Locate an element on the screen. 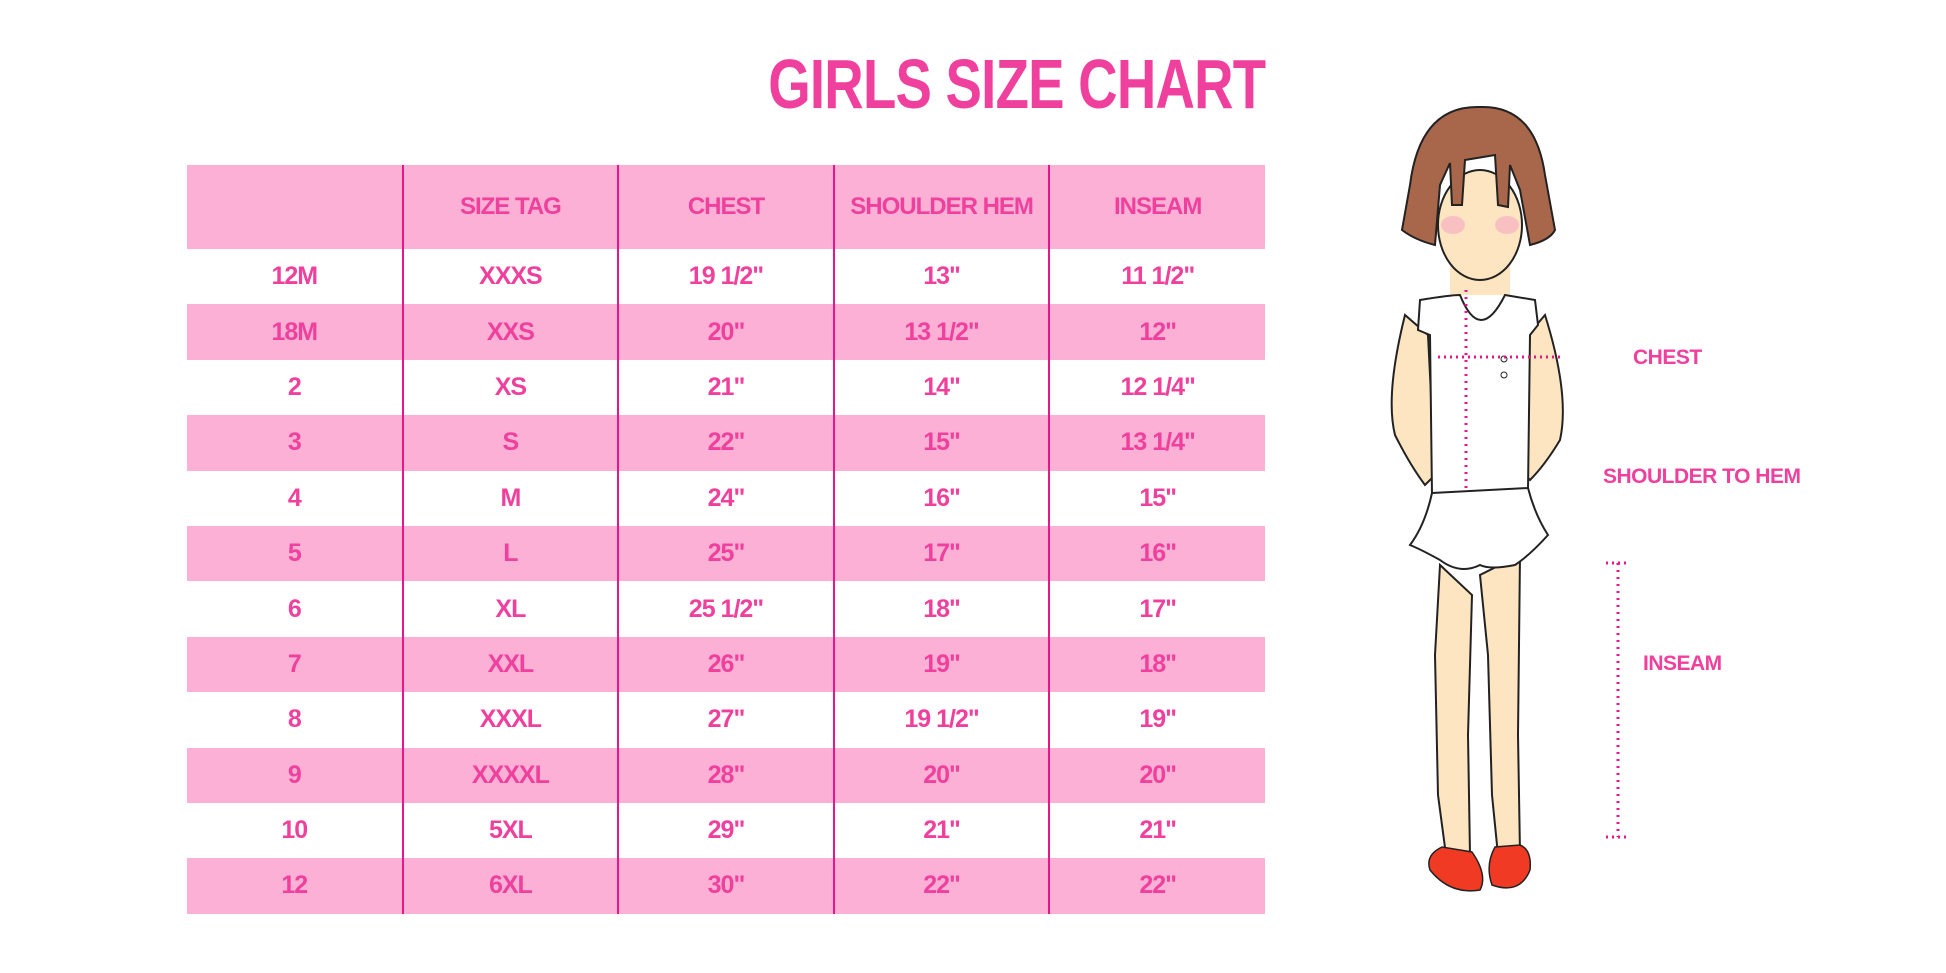 The height and width of the screenshot is (973, 1946). column-header: CHEST is located at coordinates (725, 207).